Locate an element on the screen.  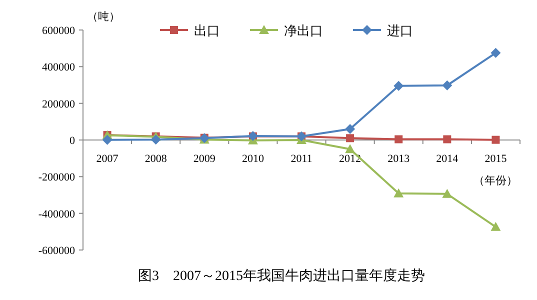
x-tick-label: 2011 is located at coordinates (301, 159).